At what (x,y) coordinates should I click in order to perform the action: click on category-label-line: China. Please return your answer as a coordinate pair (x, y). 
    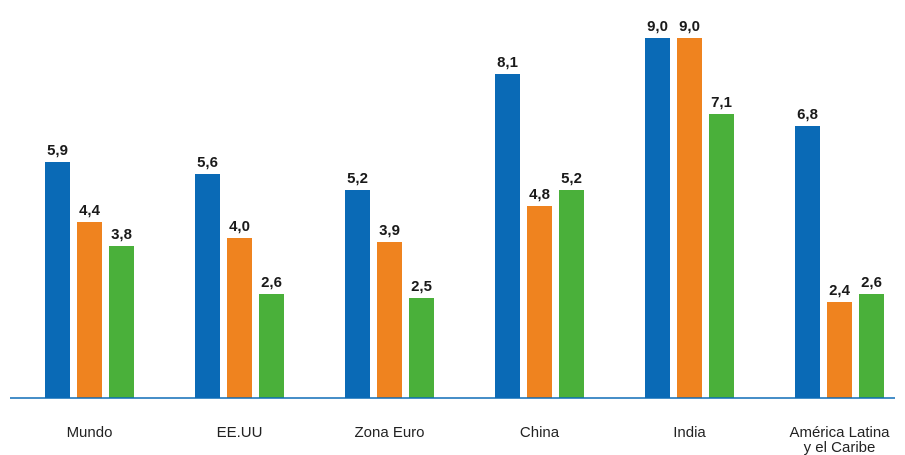
    Looking at the image, I should click on (540, 432).